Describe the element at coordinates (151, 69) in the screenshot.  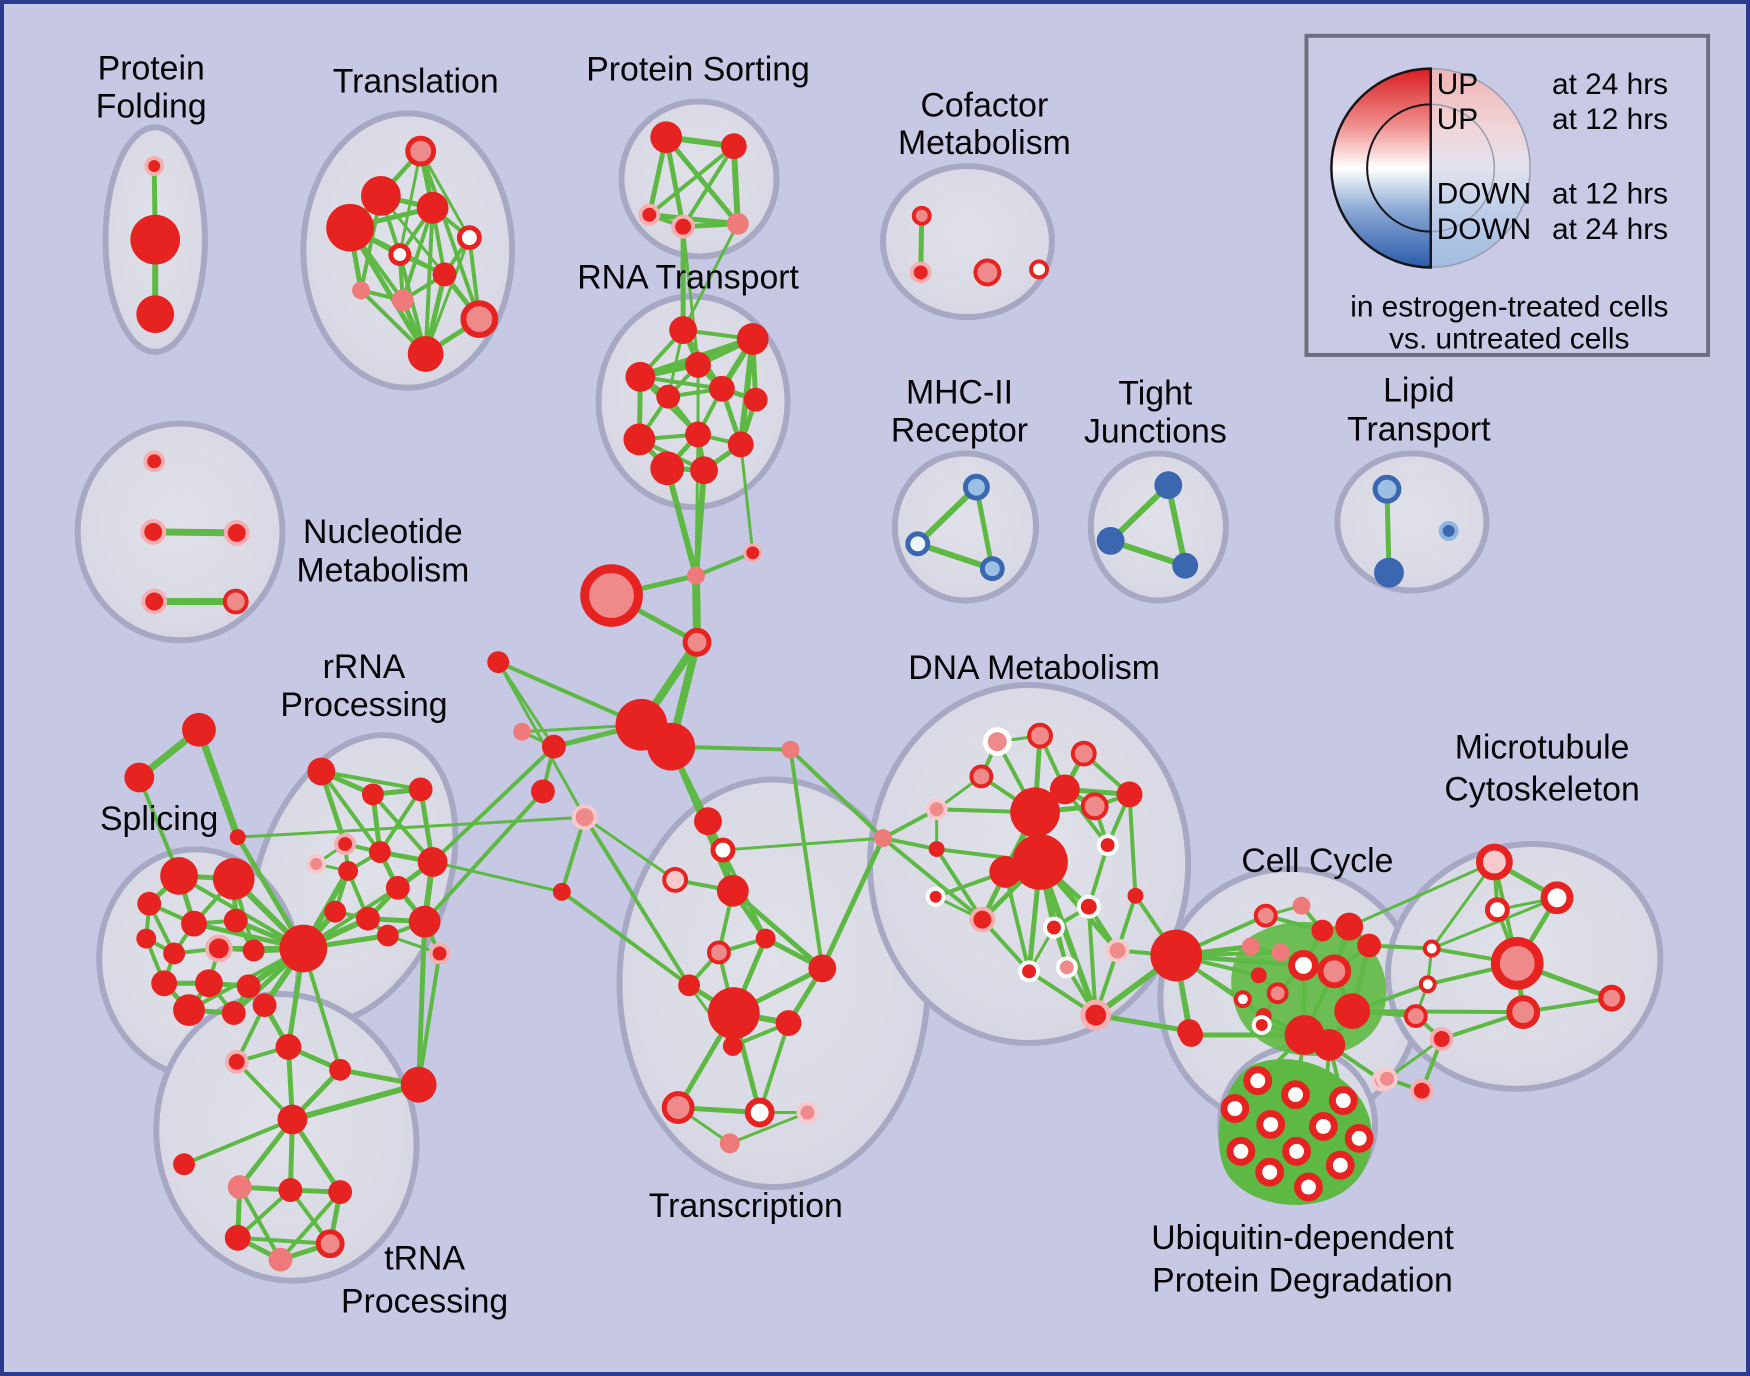
I see `cluster-label-protein-folding: Protein` at that location.